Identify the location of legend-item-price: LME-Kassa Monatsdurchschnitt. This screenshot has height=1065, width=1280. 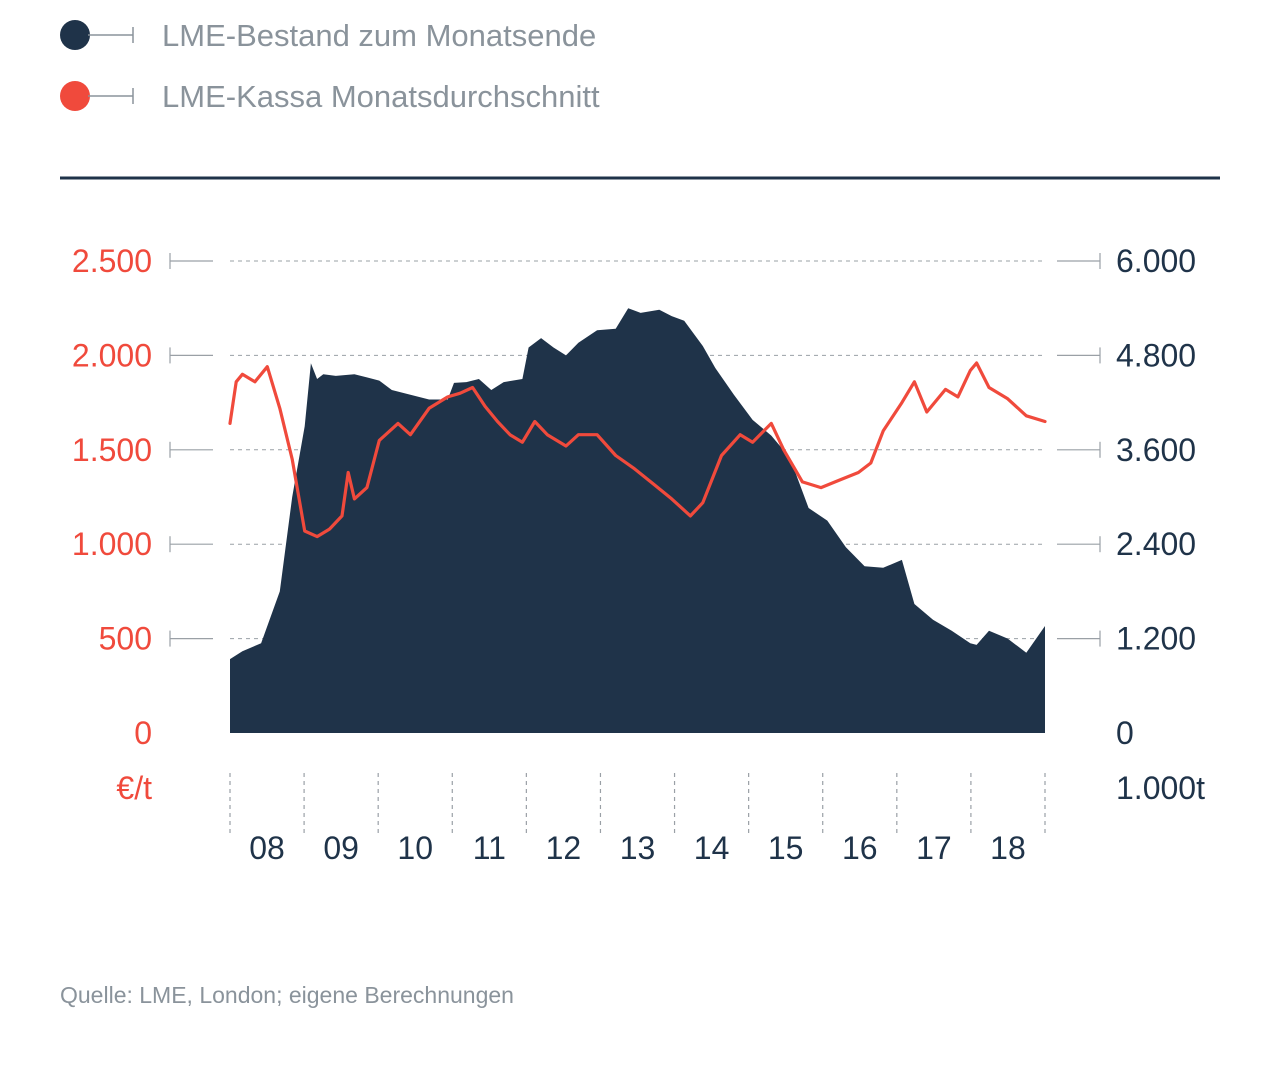
(330, 96).